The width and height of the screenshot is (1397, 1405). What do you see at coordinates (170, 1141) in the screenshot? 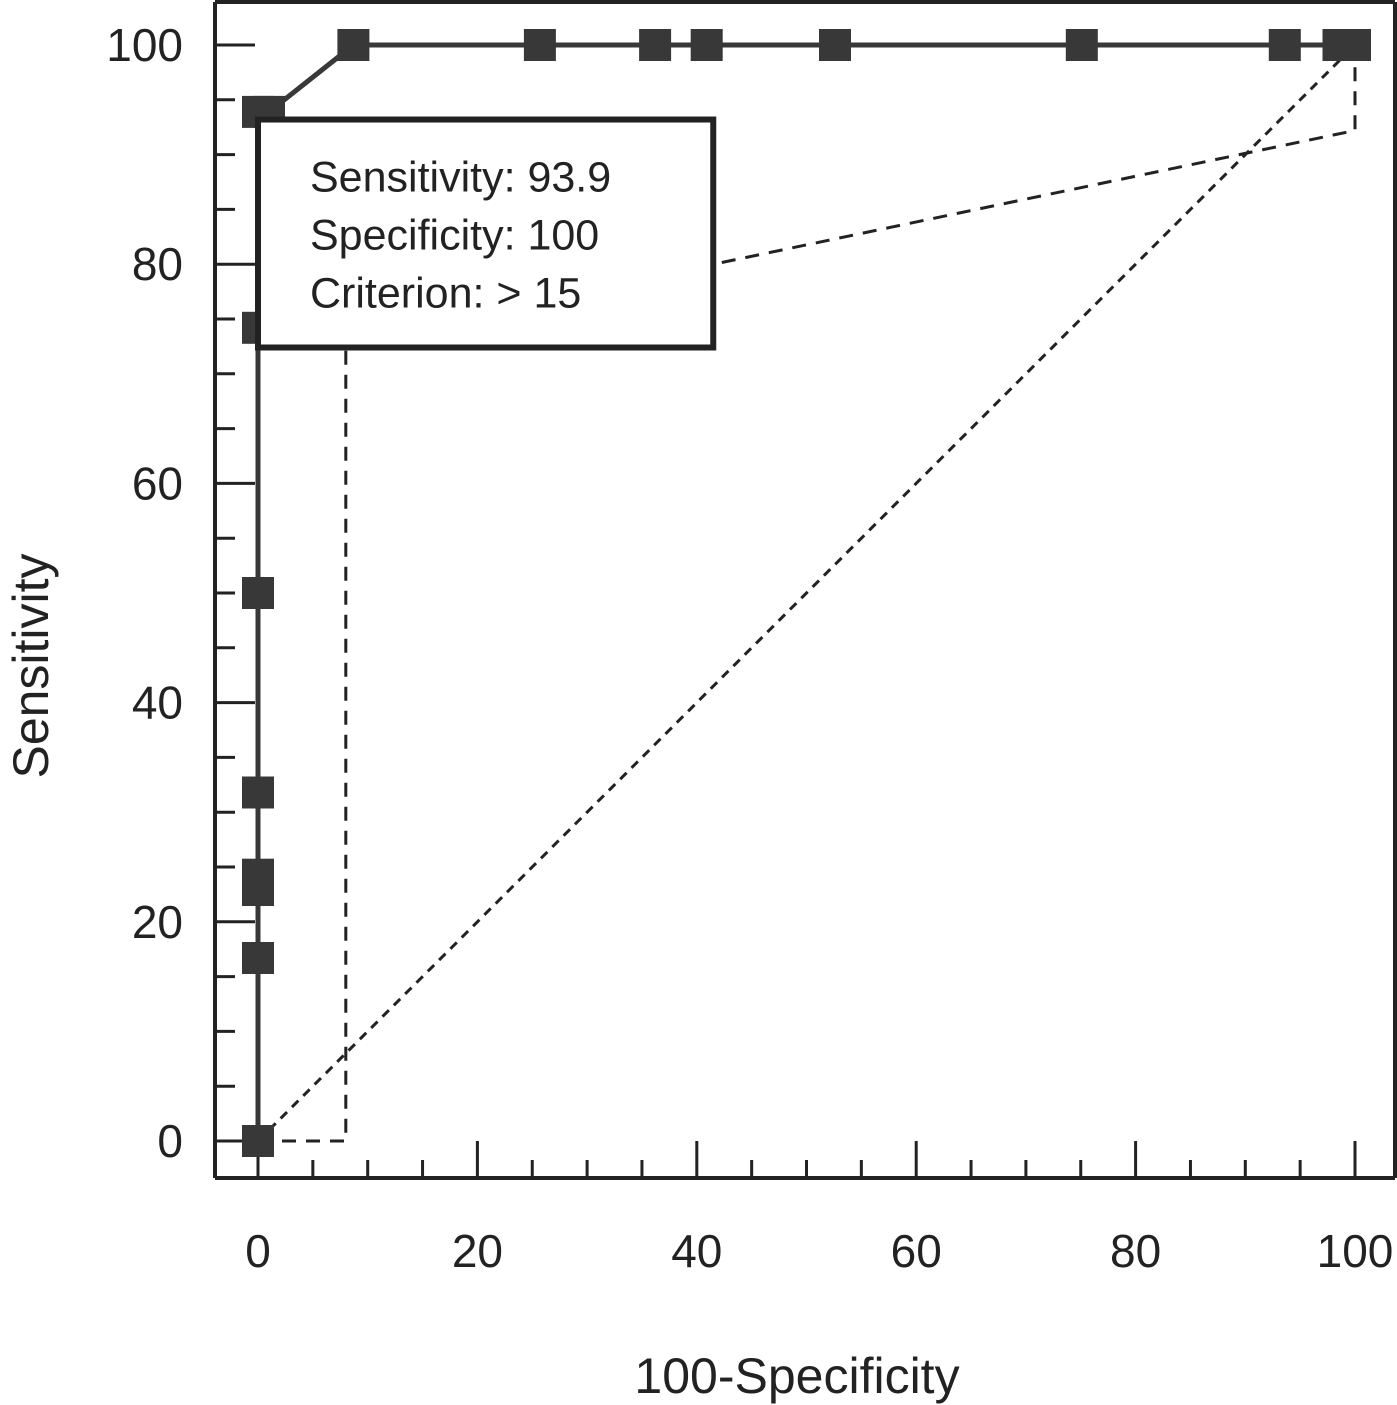
I see `y-tick-label: 0` at bounding box center [170, 1141].